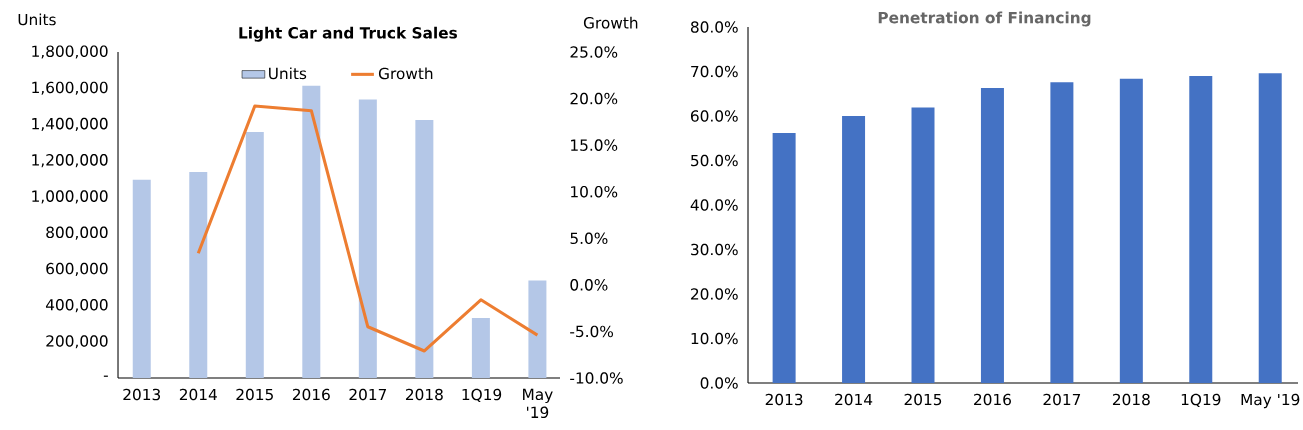 This screenshot has height=430, width=1303. Describe the element at coordinates (105, 376) in the screenshot. I see `y-tick-label: -` at that location.